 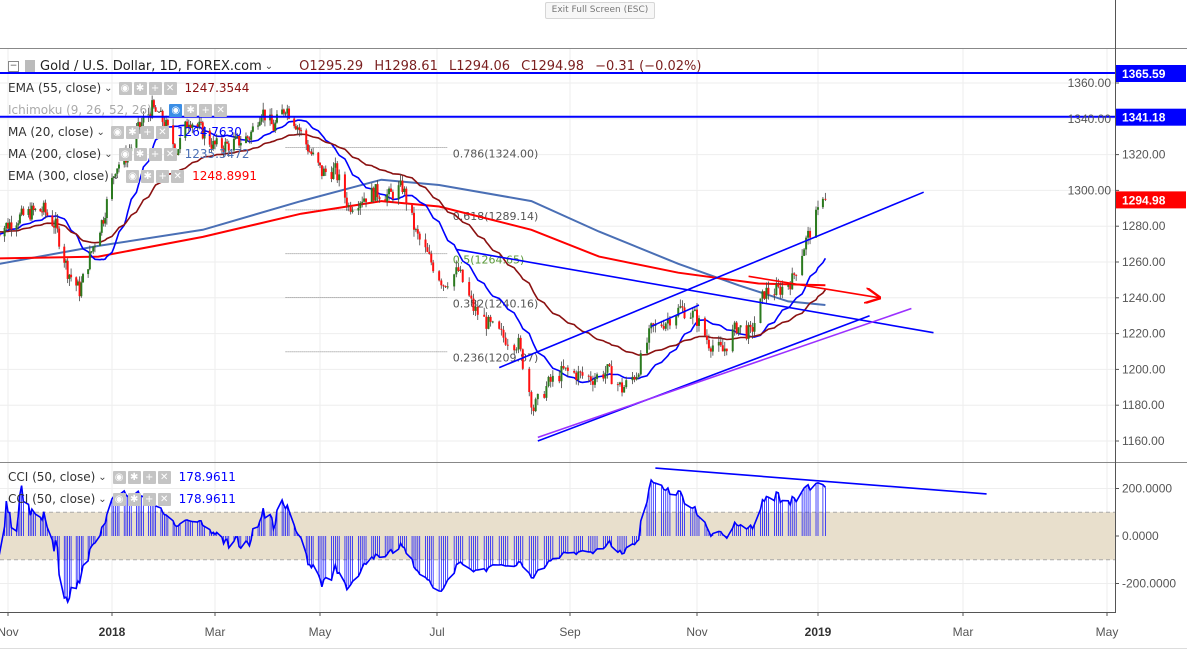 What do you see at coordinates (55, 88) in the screenshot?
I see `indicator-label: EMA (55, close)` at bounding box center [55, 88].